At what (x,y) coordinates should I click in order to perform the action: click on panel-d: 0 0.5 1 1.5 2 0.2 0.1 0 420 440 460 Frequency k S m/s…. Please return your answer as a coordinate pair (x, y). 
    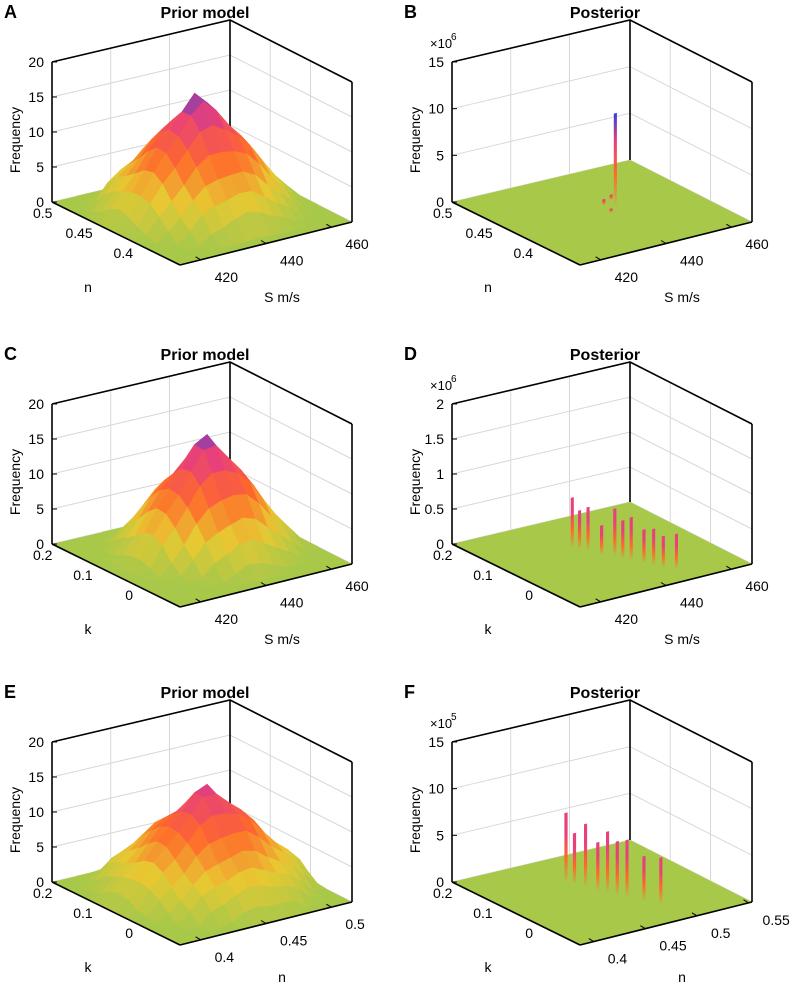
    Looking at the image, I should click on (586, 495).